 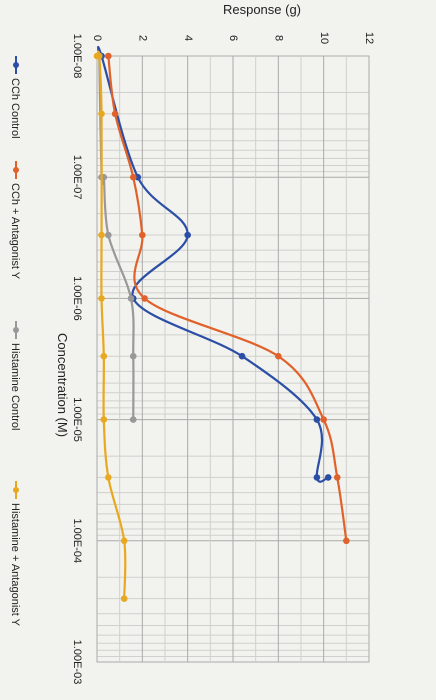 What do you see at coordinates (77, 177) in the screenshot?
I see `x-tick-label: 1.00E-07` at bounding box center [77, 177].